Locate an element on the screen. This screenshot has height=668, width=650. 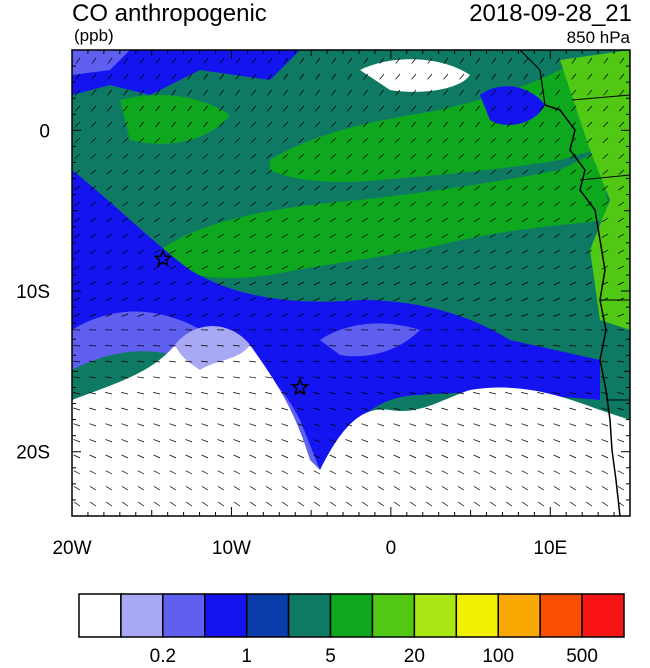
y-tick-label: 10S is located at coordinates (33, 292).